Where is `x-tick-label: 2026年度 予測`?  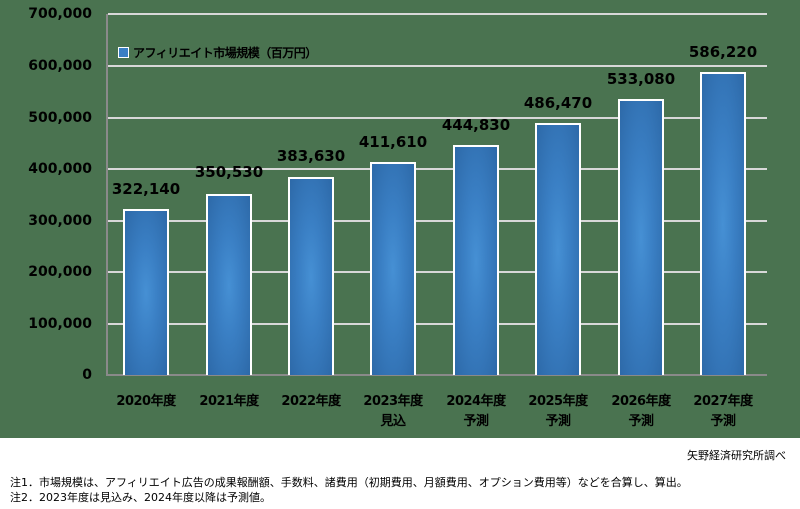 x-tick-label: 2026年度 予測 is located at coordinates (641, 411).